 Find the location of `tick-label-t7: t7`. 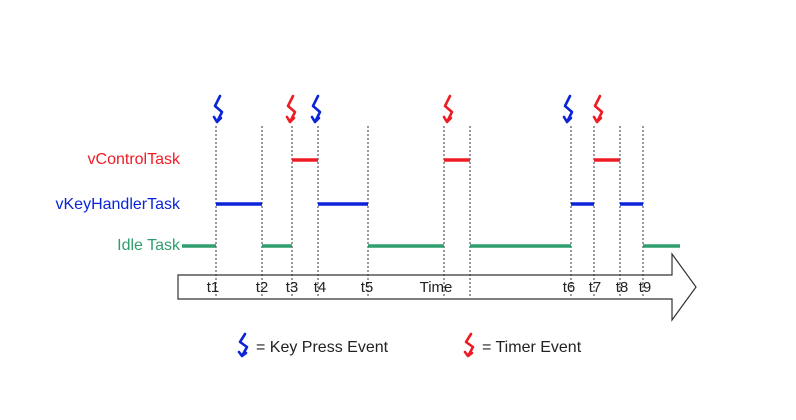

tick-label-t7: t7 is located at coordinates (595, 287).